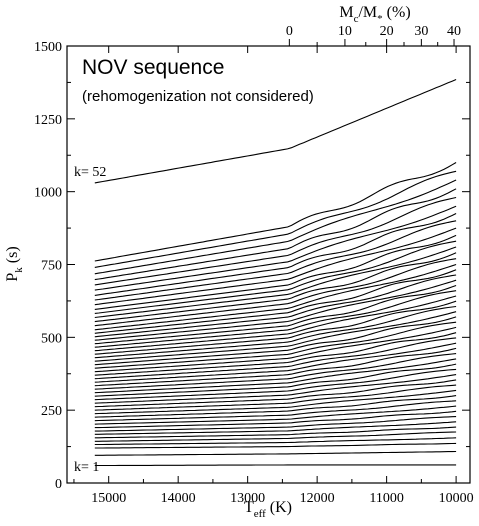 This screenshot has width=479, height=526. I want to click on x-axis-title-main: T, so click(249, 507).